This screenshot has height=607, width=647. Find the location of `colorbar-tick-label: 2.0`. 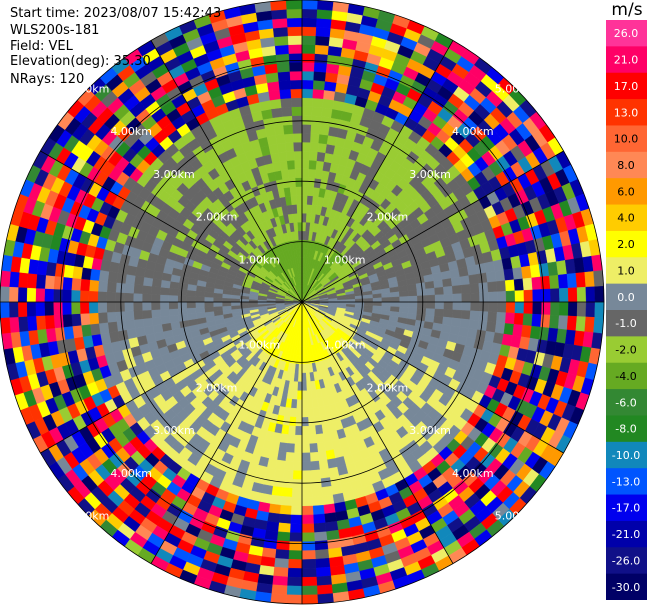

colorbar-tick-label: 2.0 is located at coordinates (626, 244).